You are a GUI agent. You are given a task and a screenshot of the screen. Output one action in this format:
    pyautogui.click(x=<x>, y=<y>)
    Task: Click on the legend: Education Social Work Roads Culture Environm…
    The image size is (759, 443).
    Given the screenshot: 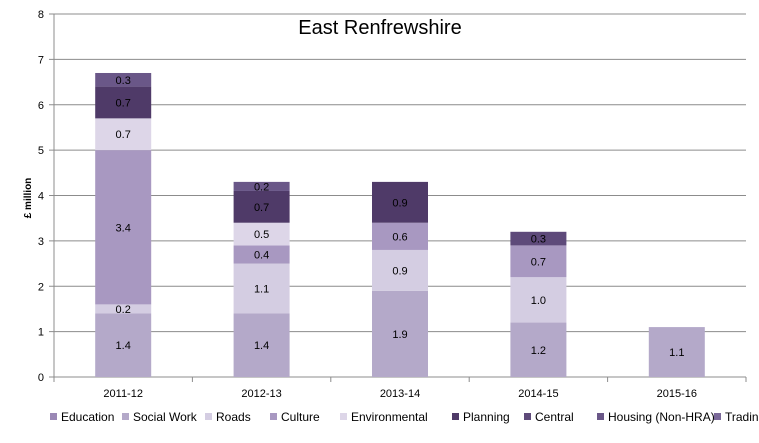 What is the action you would take?
    pyautogui.click(x=404, y=417)
    